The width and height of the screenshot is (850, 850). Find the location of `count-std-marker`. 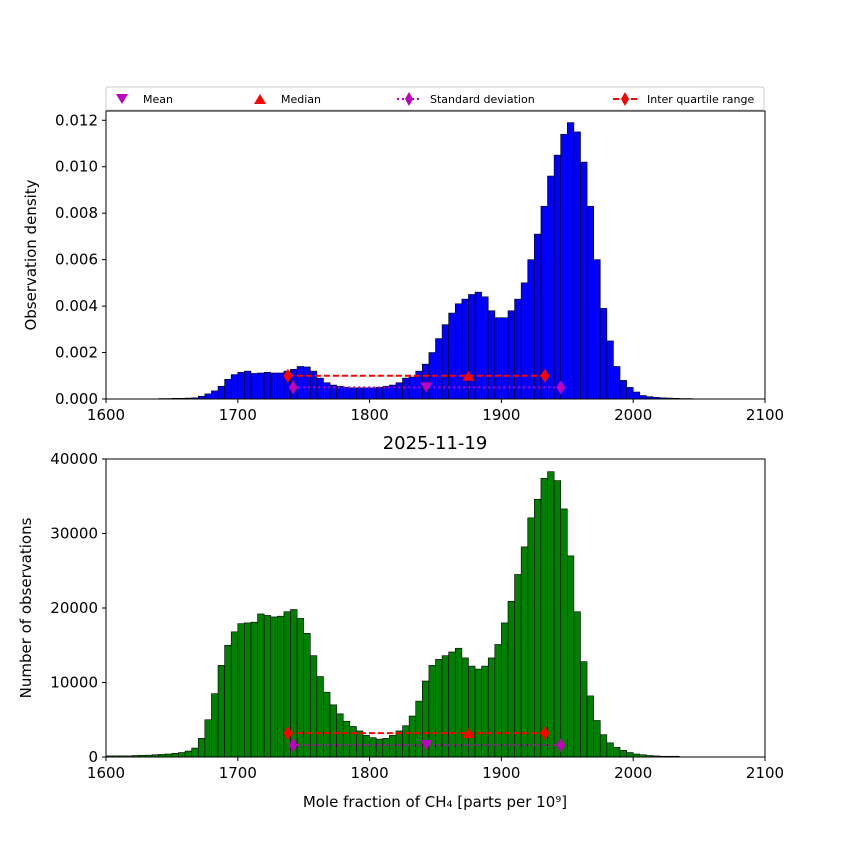

count-std-marker is located at coordinates (293, 745).